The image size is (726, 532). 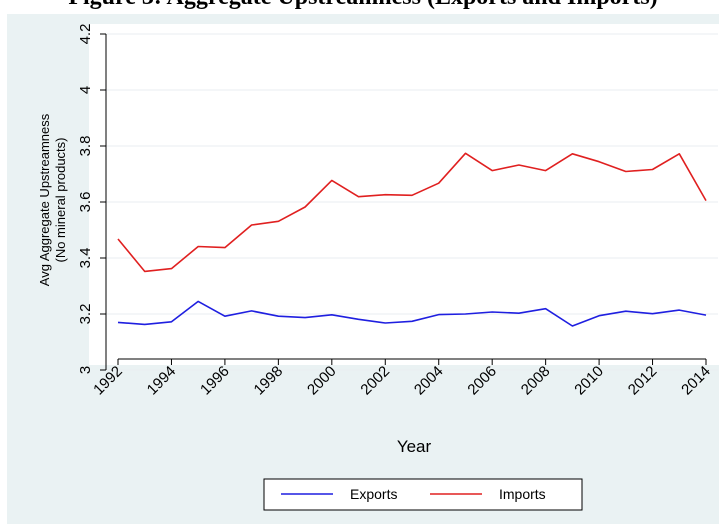 What do you see at coordinates (85, 34) in the screenshot?
I see `y-tick-label: 4.2` at bounding box center [85, 34].